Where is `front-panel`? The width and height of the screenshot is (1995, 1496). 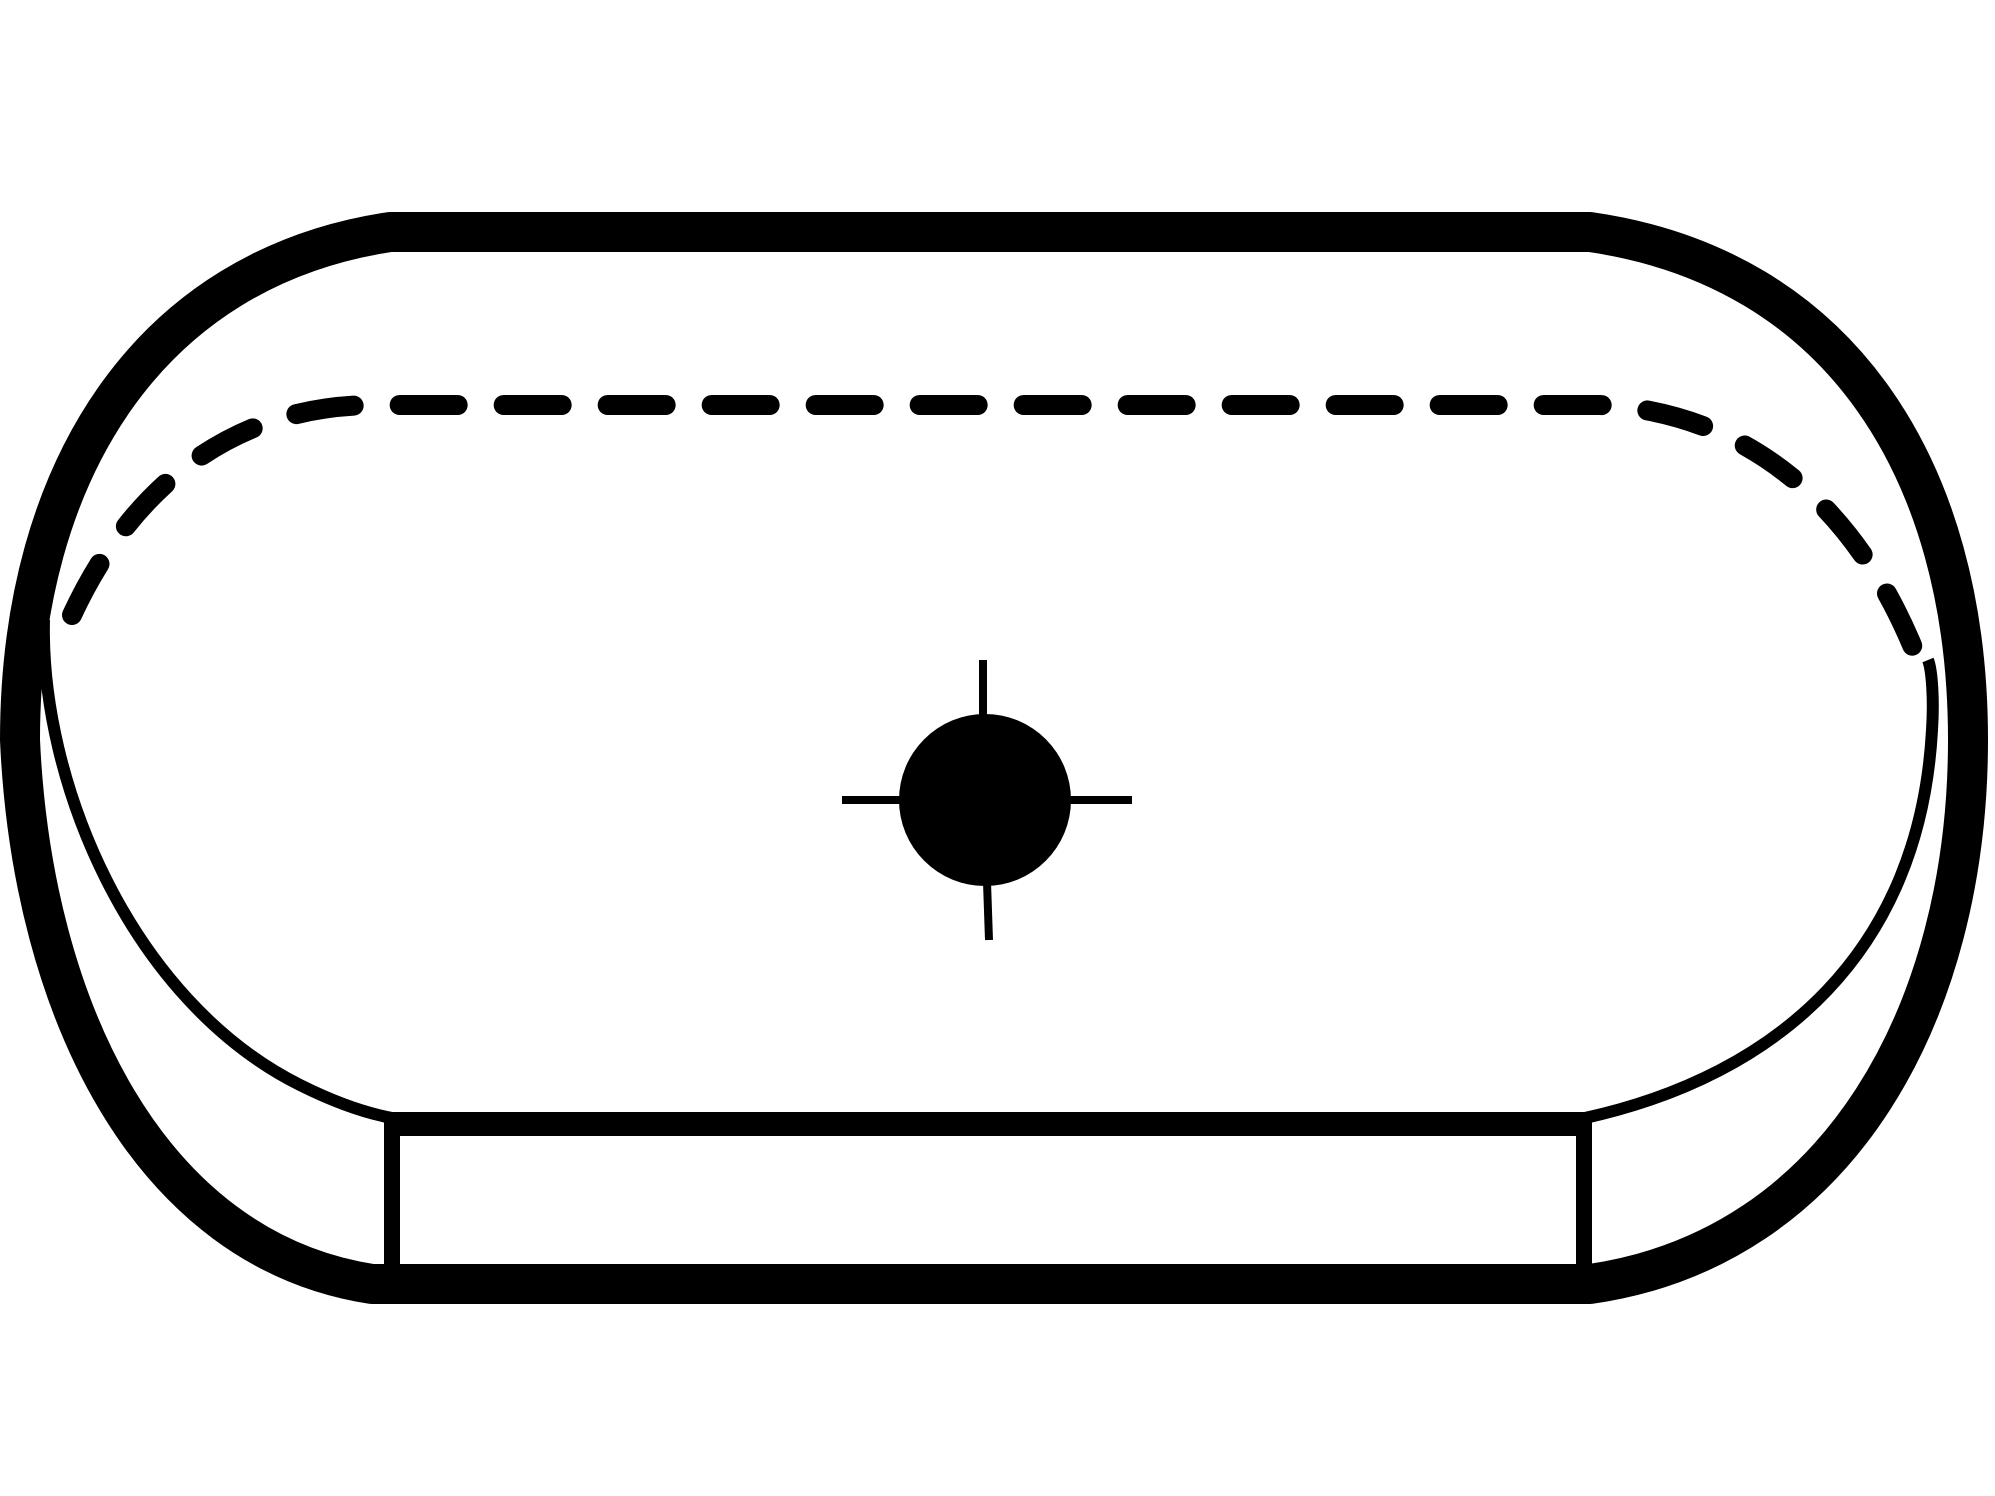 front-panel is located at coordinates (988, 1201).